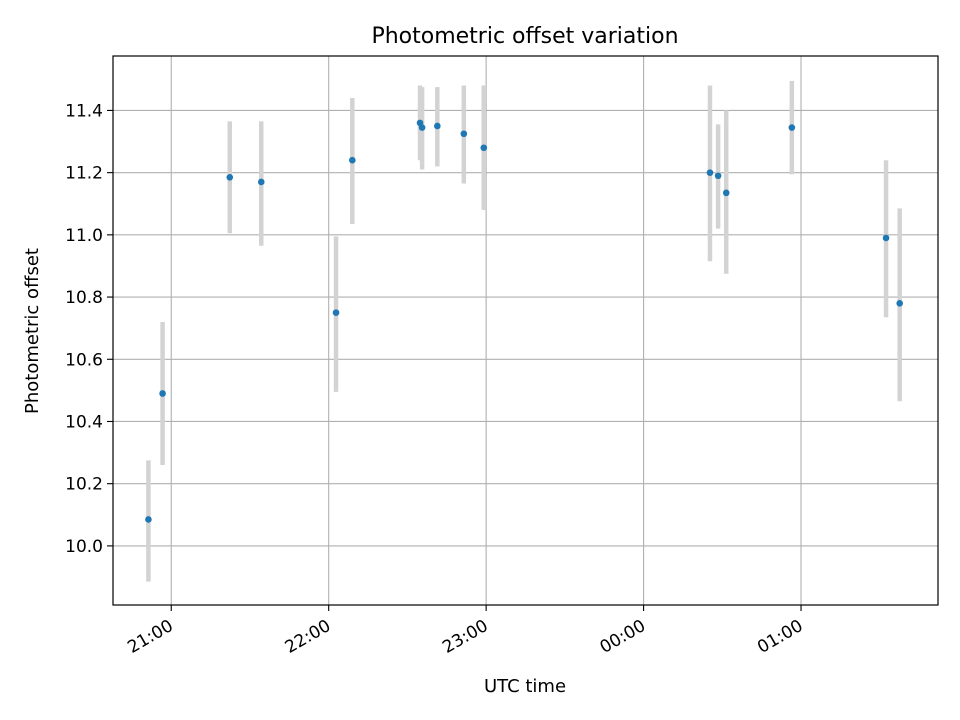  Describe the element at coordinates (525, 686) in the screenshot. I see `x-axis-label: UTC time` at that location.